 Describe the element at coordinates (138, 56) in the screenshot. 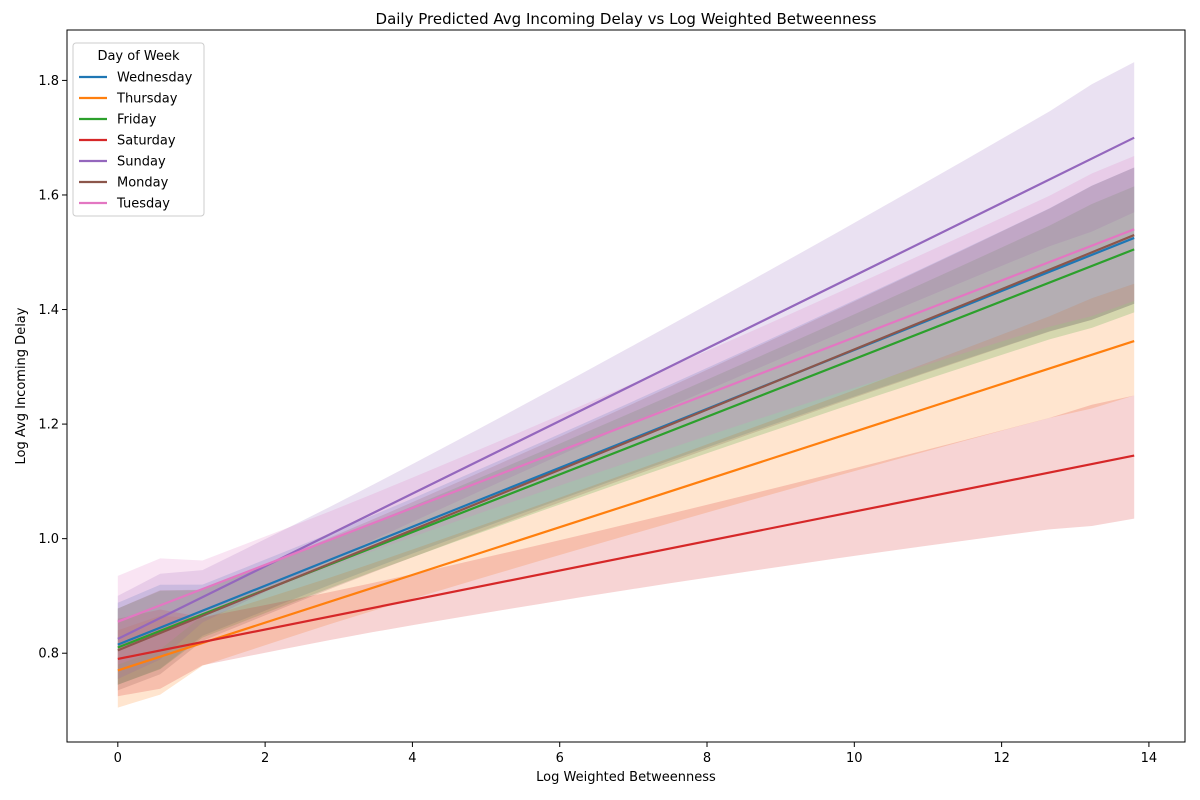

I see `legend-title: Day of Week` at that location.